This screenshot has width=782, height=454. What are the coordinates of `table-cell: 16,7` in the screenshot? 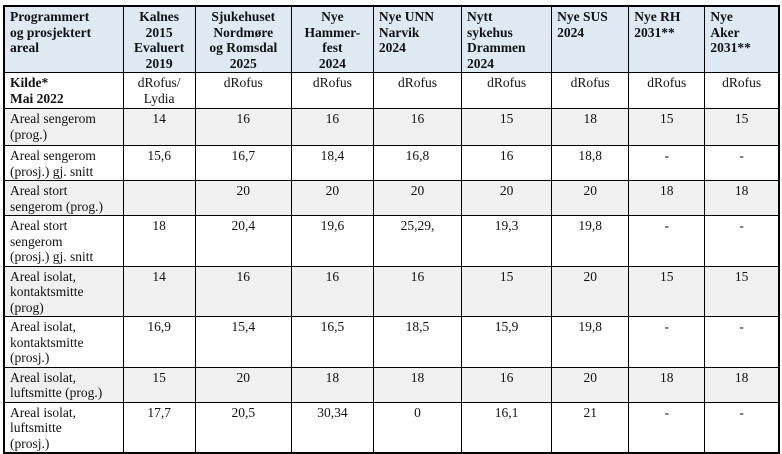 It's located at (243, 163).